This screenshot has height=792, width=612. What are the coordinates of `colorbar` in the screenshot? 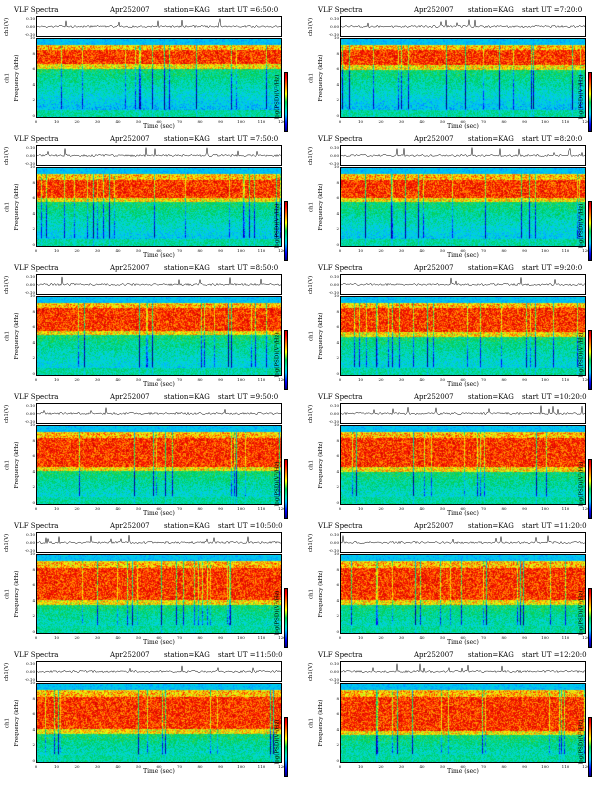 It's located at (590, 231).